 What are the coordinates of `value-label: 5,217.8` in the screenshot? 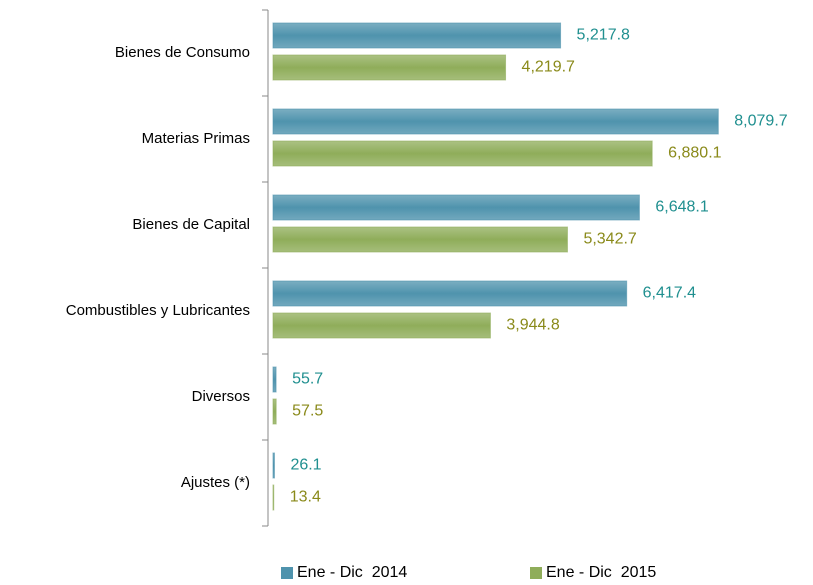 It's located at (603, 35).